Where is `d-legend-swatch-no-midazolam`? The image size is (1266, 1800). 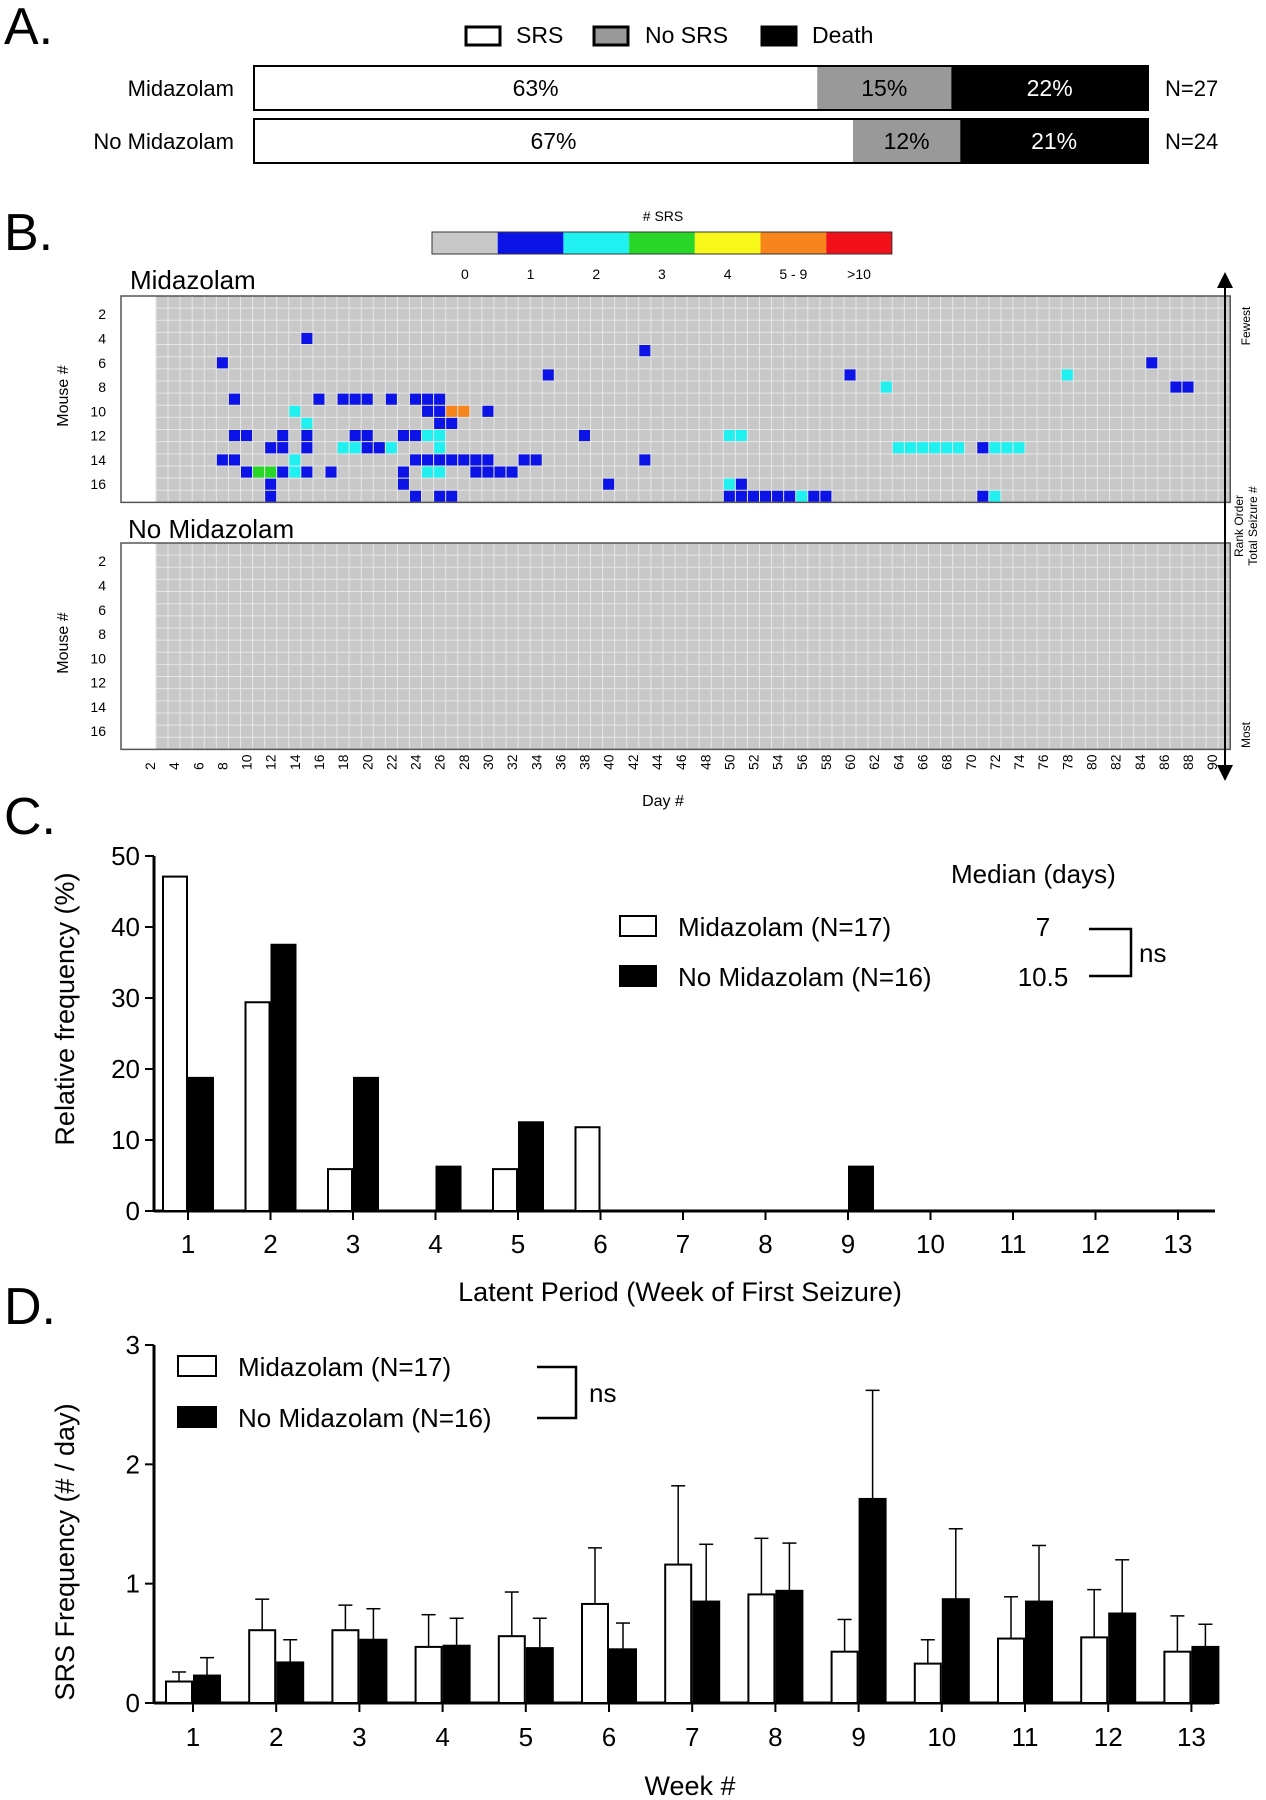
d-legend-swatch-no-midazolam is located at coordinates (197, 1417).